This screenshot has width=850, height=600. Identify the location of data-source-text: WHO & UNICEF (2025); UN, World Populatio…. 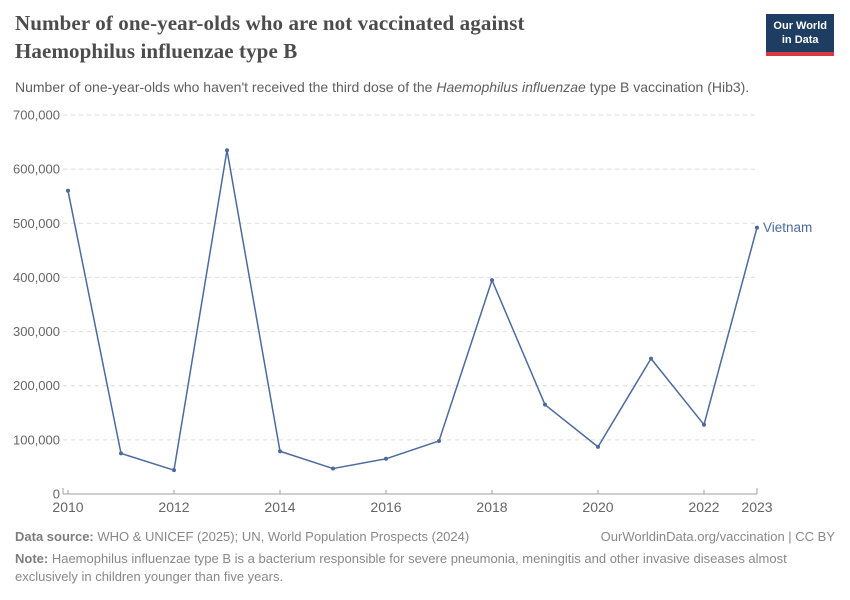
(281, 536).